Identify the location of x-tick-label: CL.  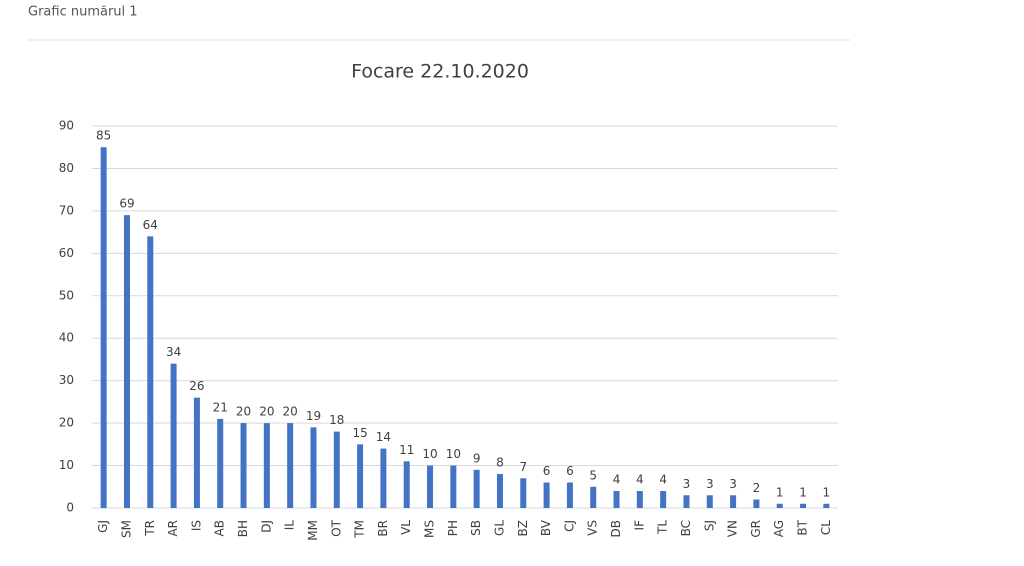
(826, 527).